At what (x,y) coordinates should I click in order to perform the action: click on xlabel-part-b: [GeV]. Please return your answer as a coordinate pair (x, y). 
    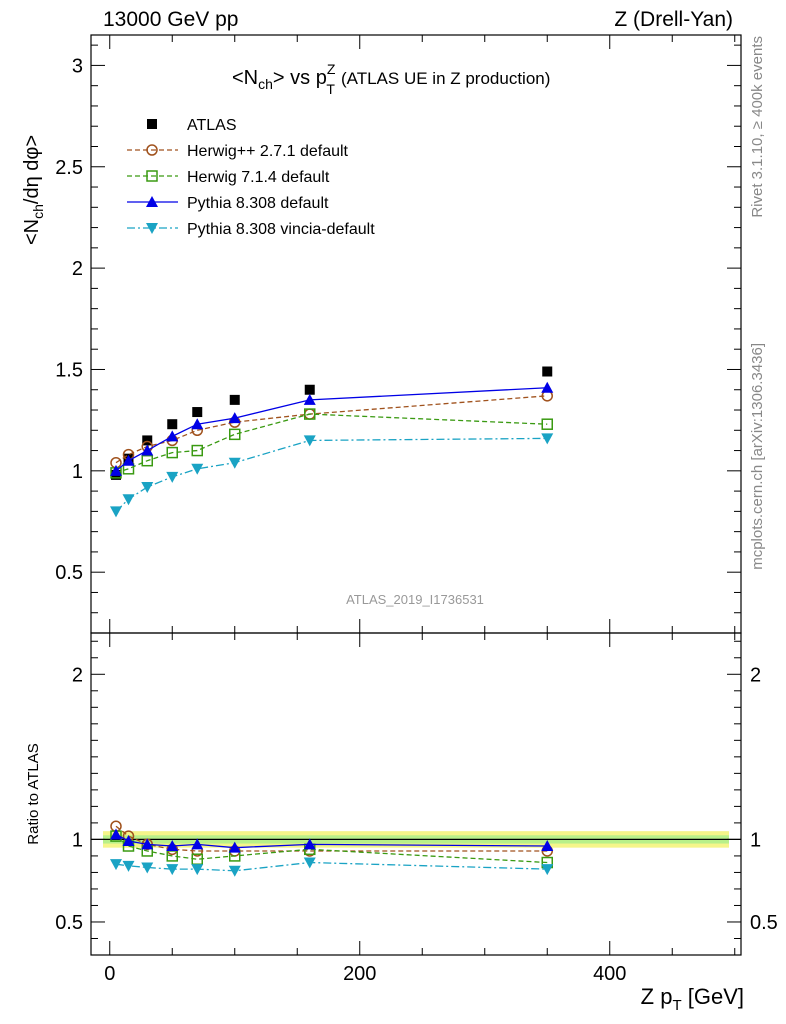
    Looking at the image, I should click on (713, 996).